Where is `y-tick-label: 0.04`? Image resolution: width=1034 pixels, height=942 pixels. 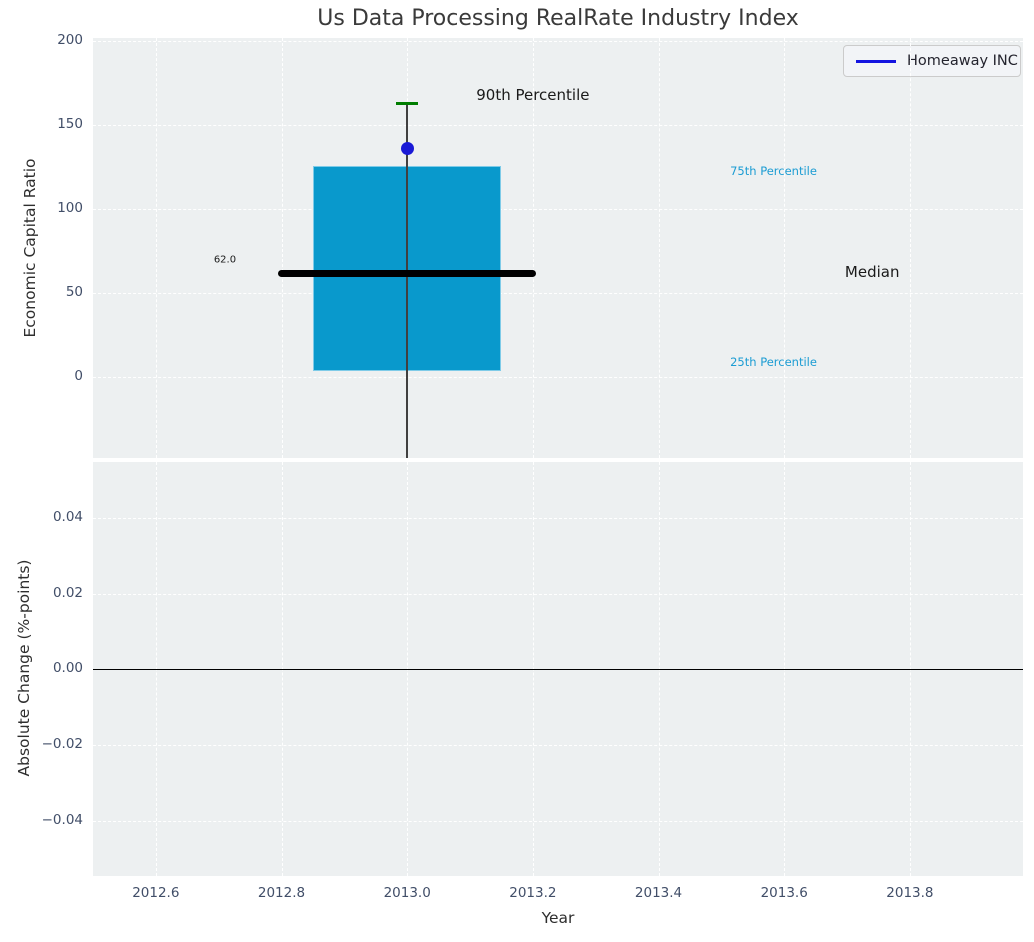
y-tick-label: 0.04 is located at coordinates (67, 516).